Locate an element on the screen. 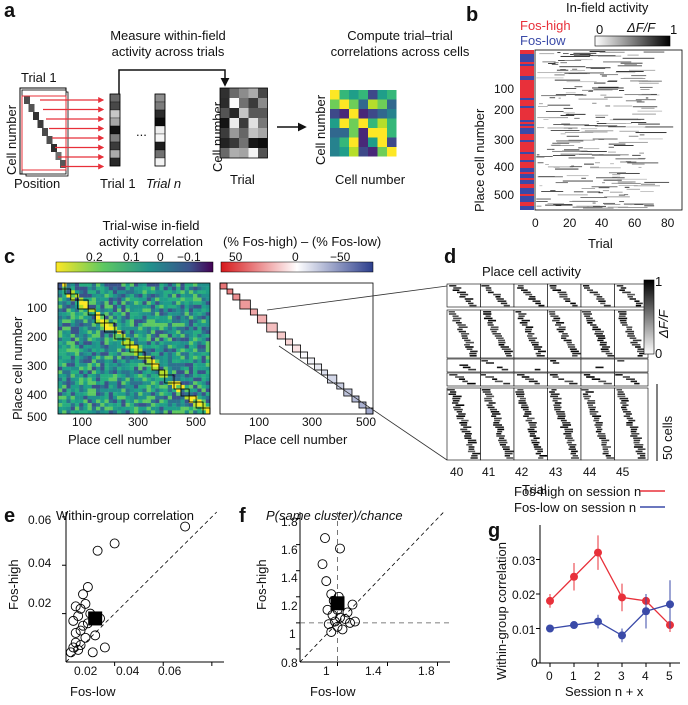 The height and width of the screenshot is (705, 688). panel-letter-f: f is located at coordinates (242, 516).